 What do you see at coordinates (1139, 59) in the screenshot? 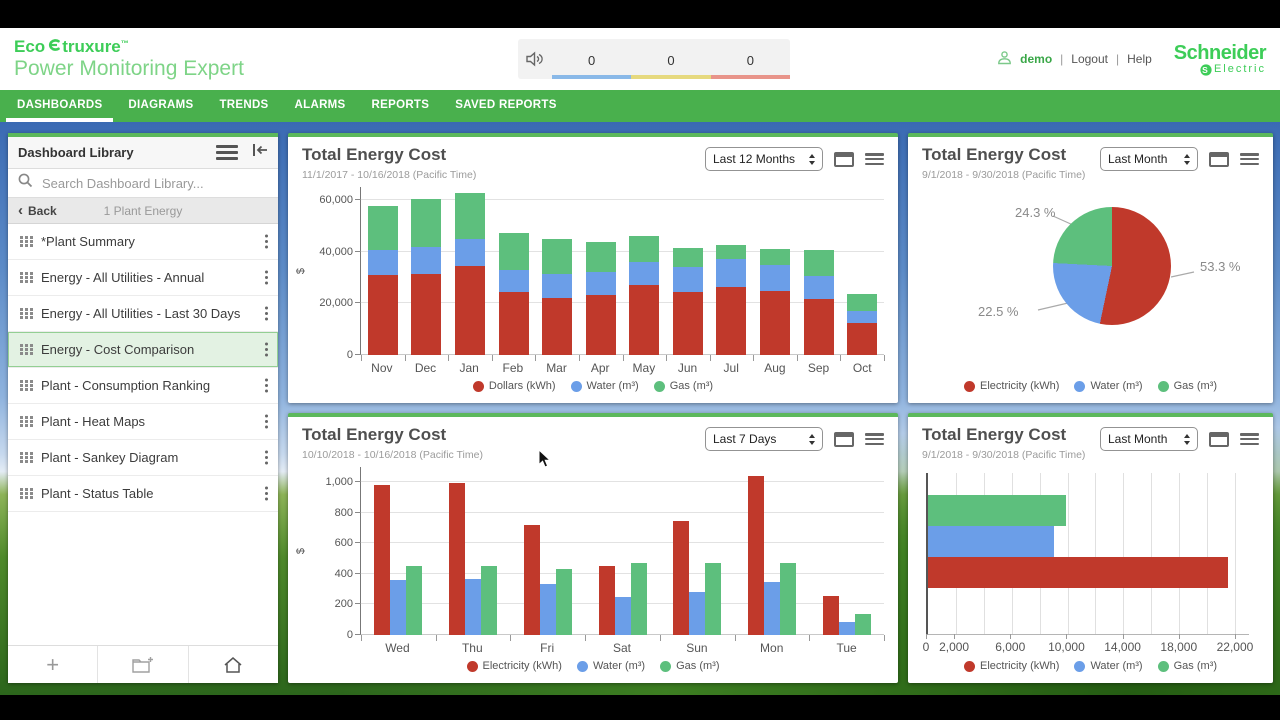
I see `help-link: Help` at bounding box center [1139, 59].